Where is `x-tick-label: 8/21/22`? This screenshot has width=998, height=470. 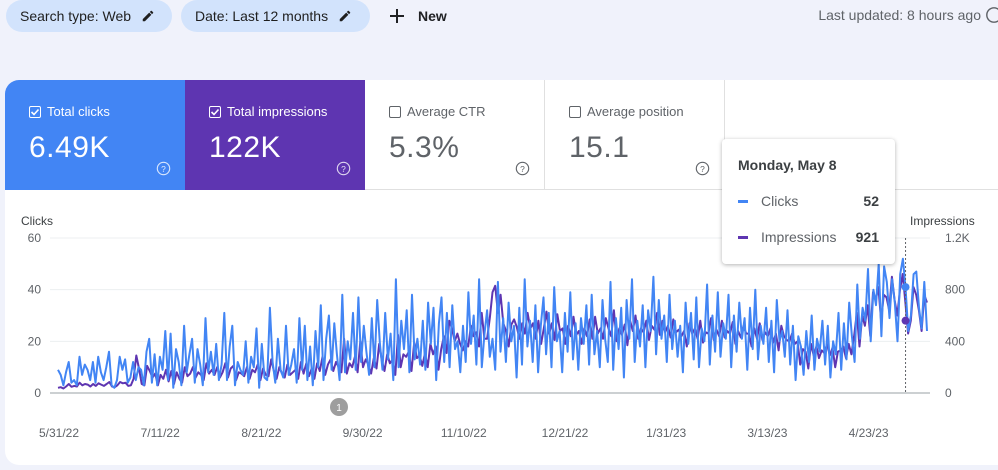
x-tick-label: 8/21/22 is located at coordinates (261, 433).